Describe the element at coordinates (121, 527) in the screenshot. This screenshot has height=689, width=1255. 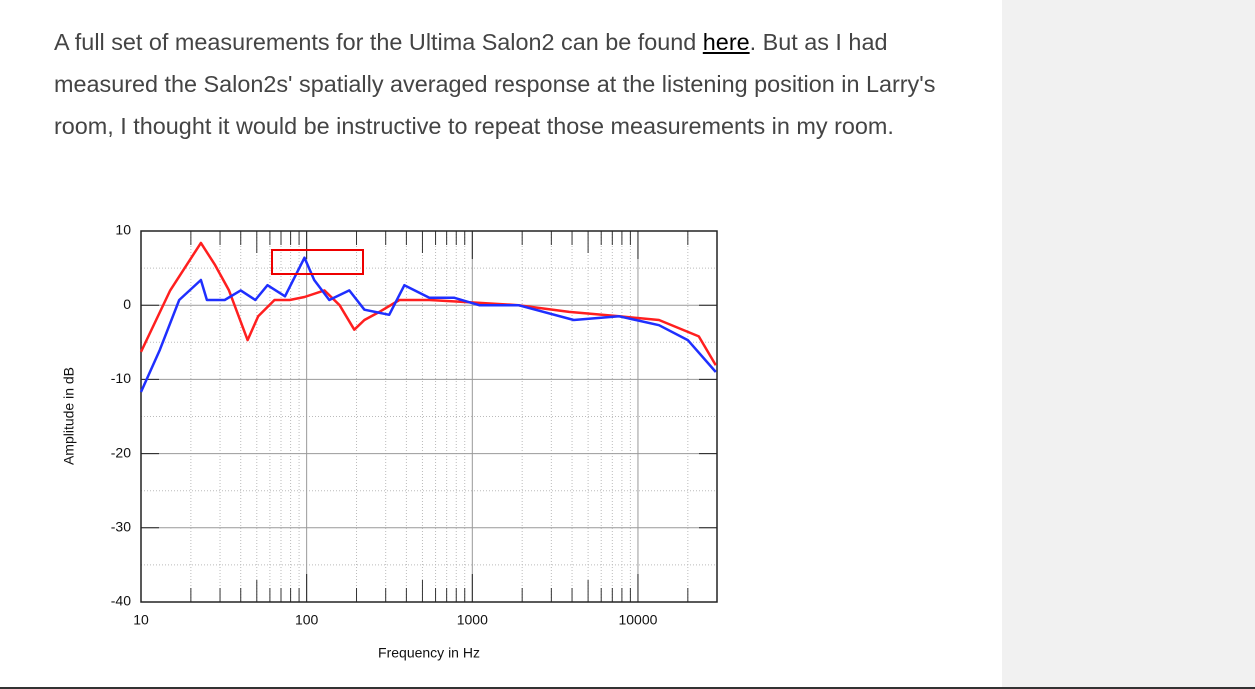
I see `y-tick-label: -30` at that location.